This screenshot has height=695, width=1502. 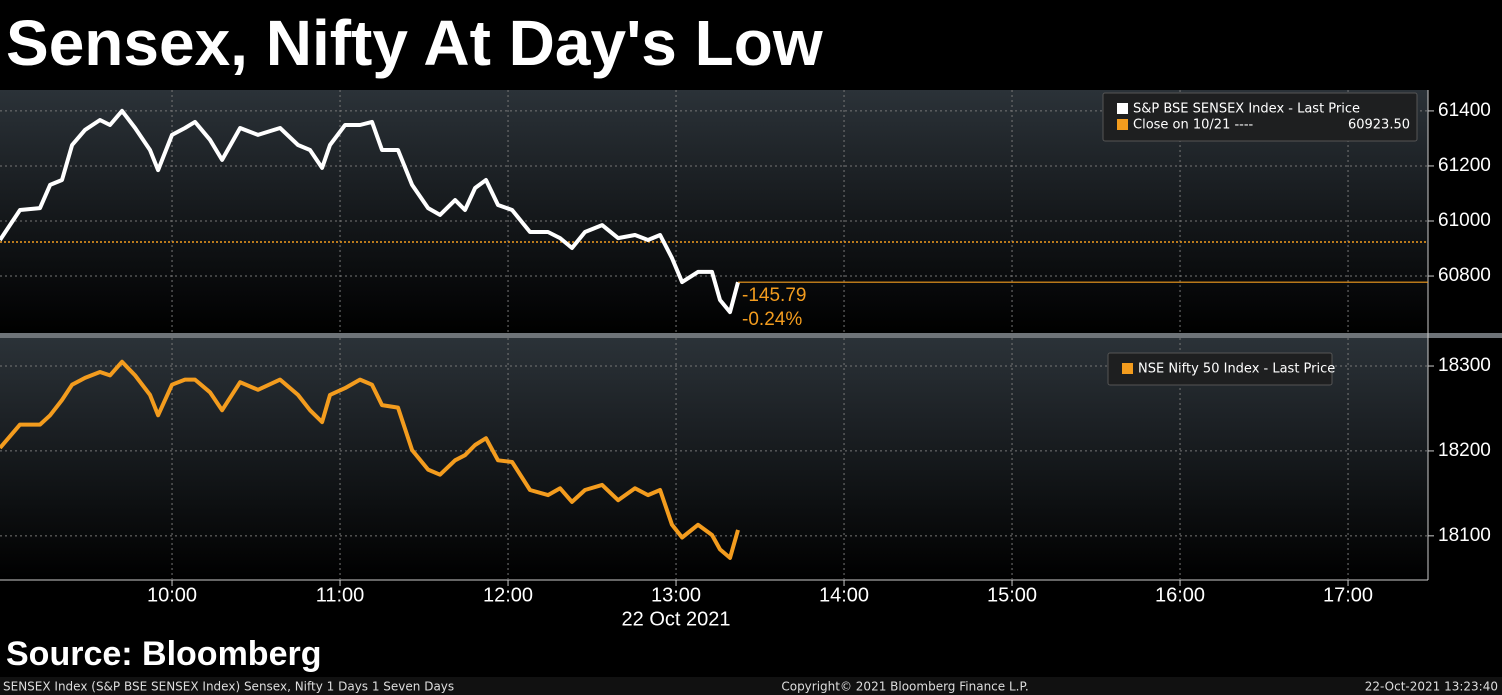 I want to click on headline: Sensex, Nifty At Day's Low, so click(x=414, y=43).